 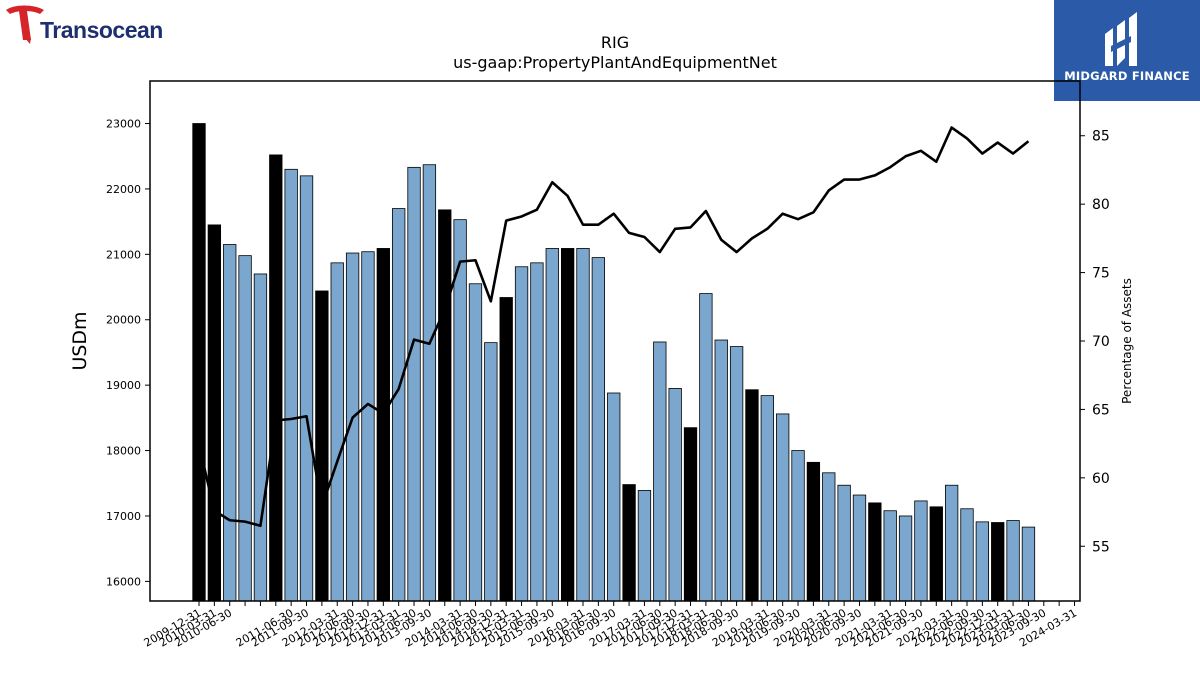 What do you see at coordinates (123, 254) in the screenshot?
I see `y-tick-label: 21000` at bounding box center [123, 254].